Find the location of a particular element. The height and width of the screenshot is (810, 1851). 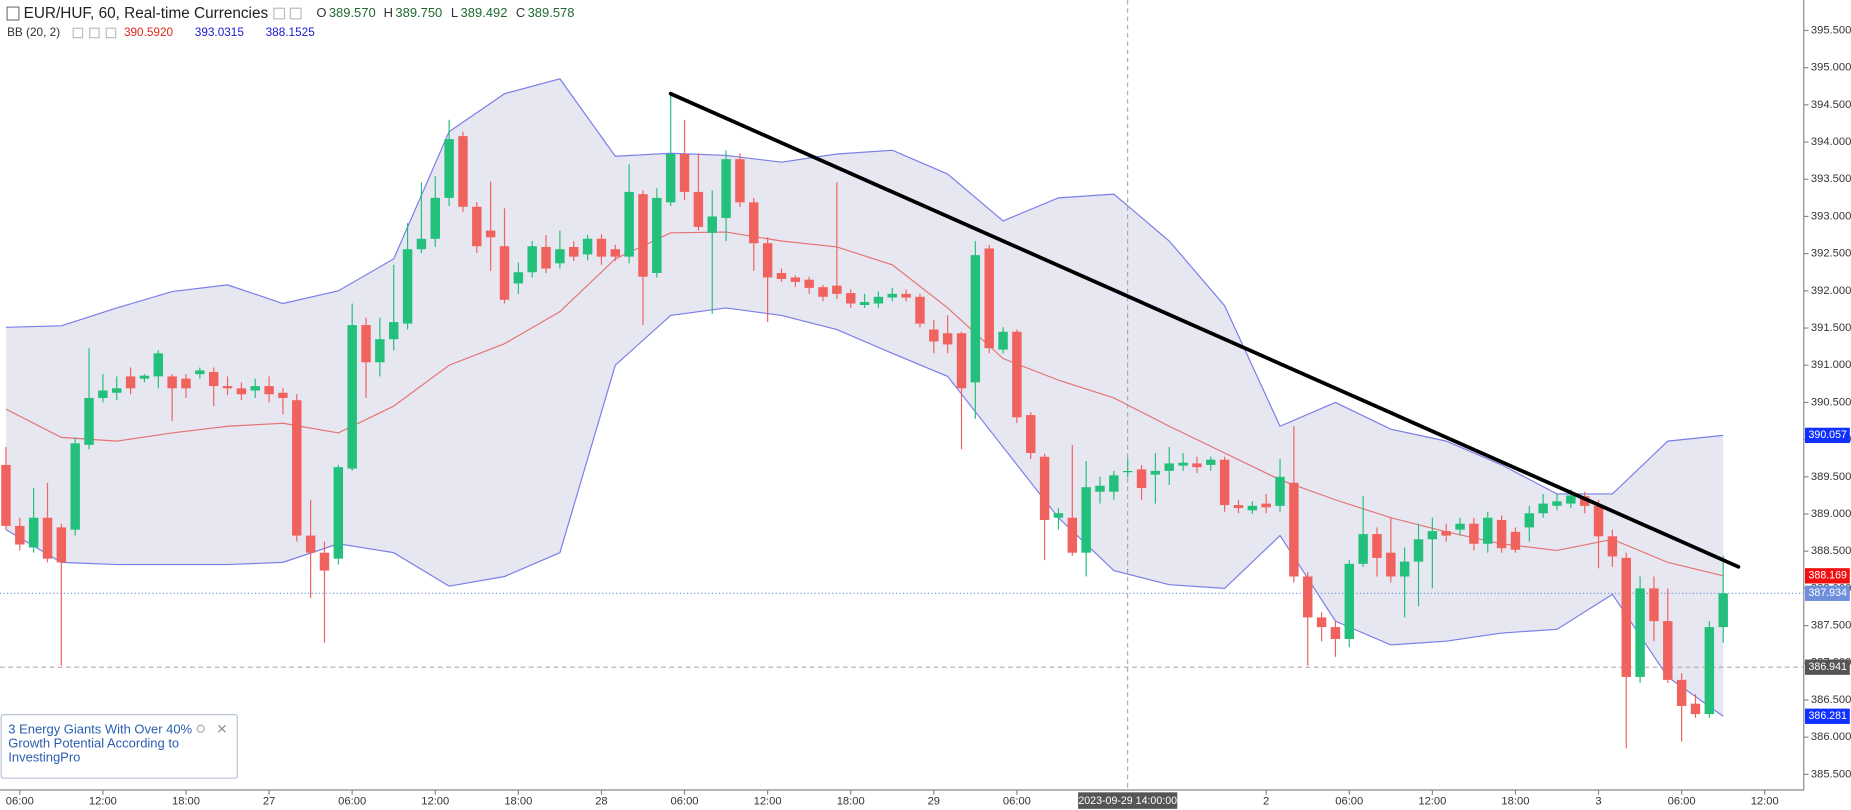

y-tick-label: 393.500 is located at coordinates (1831, 179).